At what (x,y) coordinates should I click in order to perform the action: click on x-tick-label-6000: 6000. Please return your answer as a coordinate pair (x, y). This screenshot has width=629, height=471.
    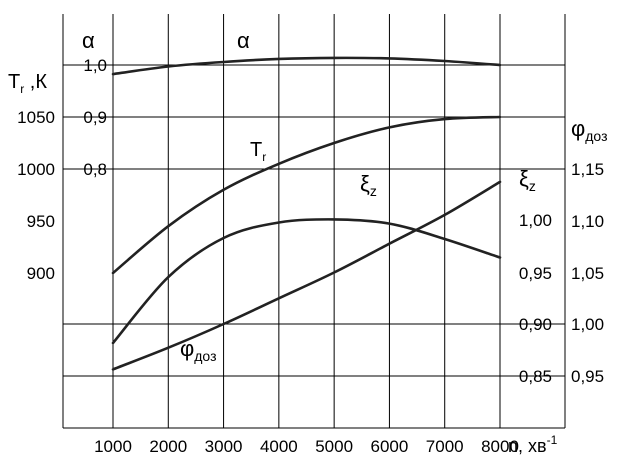
    Looking at the image, I should click on (390, 446).